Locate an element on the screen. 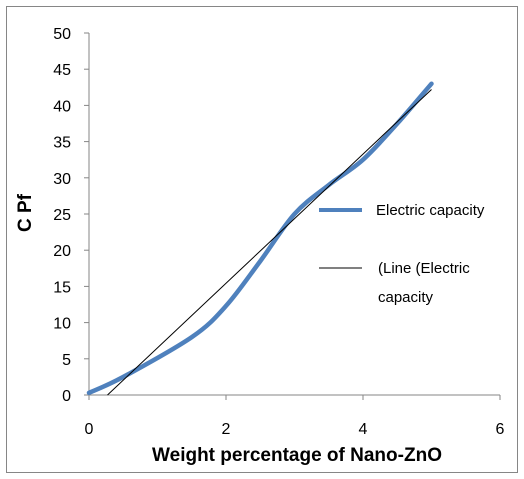 Image resolution: width=524 pixels, height=479 pixels. y-ticks: 0 5 10 15 20 25 30 35 40 45 50 is located at coordinates (71, 215).